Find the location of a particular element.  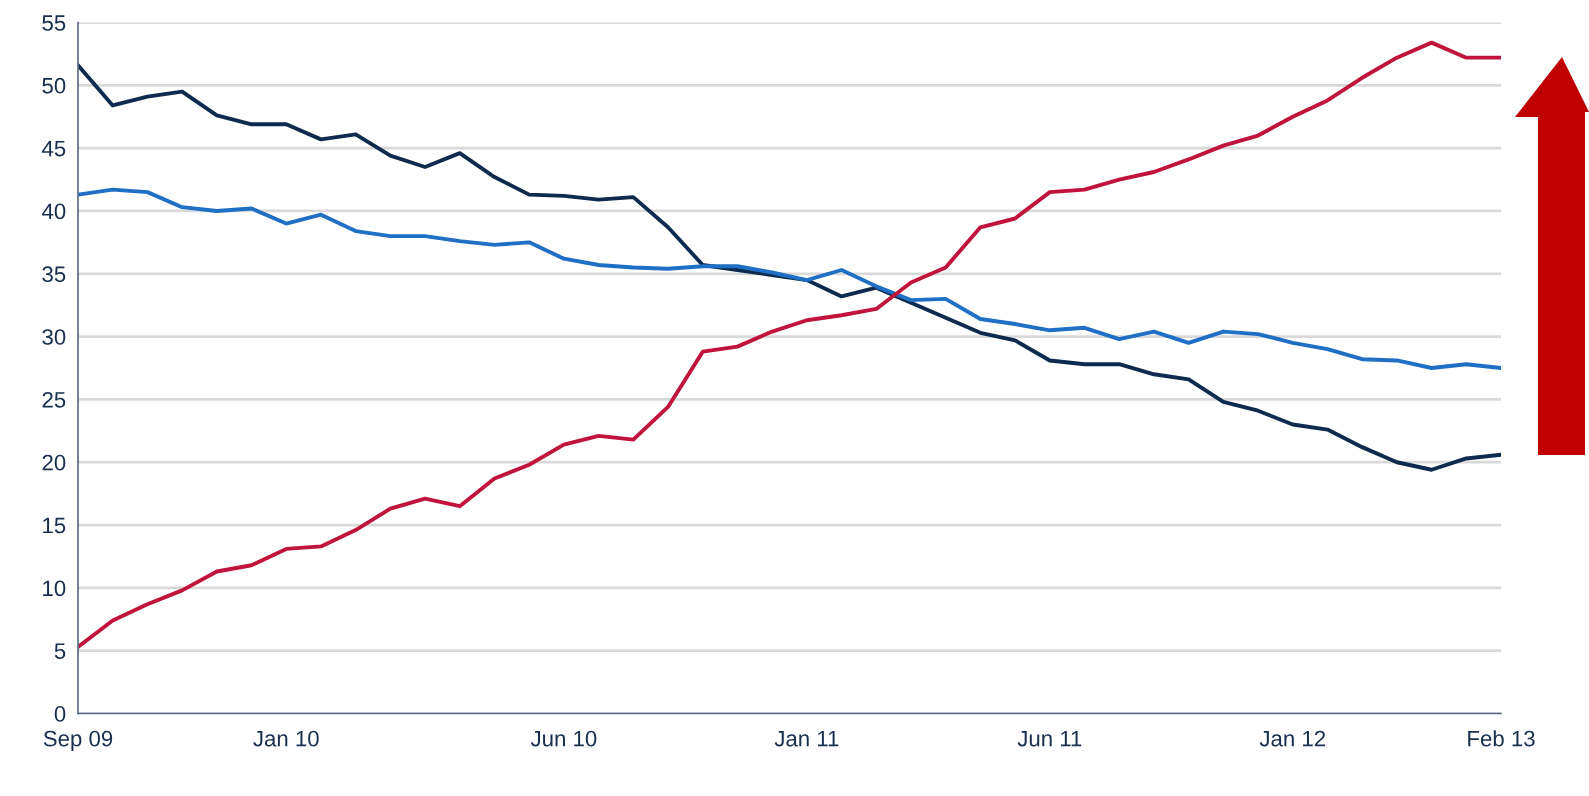

y-tick-label: 50 is located at coordinates (54, 85).